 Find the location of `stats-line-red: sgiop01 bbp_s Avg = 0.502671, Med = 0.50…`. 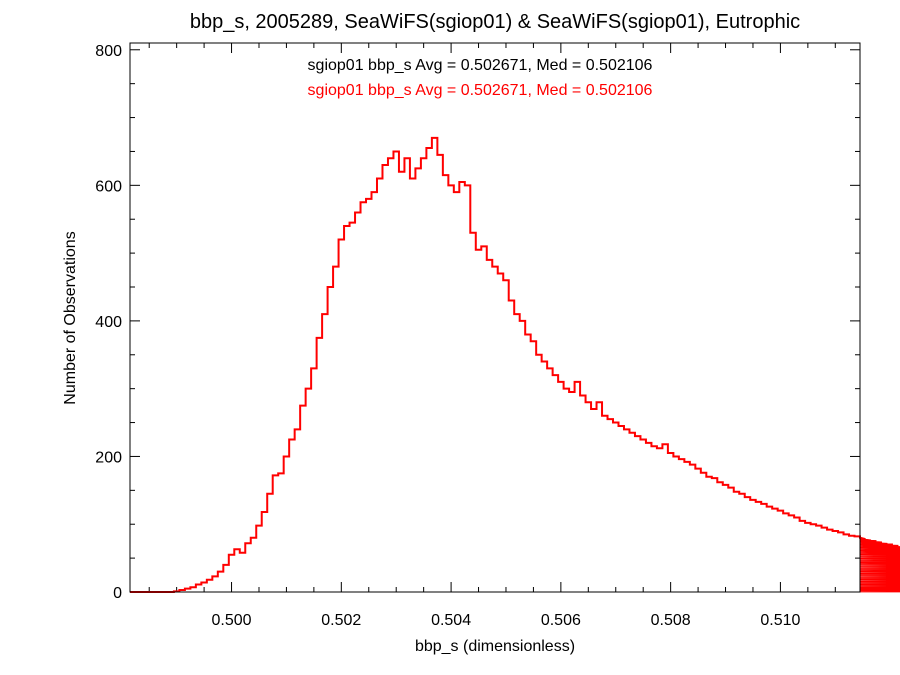

stats-line-red: sgiop01 bbp_s Avg = 0.502671, Med = 0.50… is located at coordinates (480, 90).